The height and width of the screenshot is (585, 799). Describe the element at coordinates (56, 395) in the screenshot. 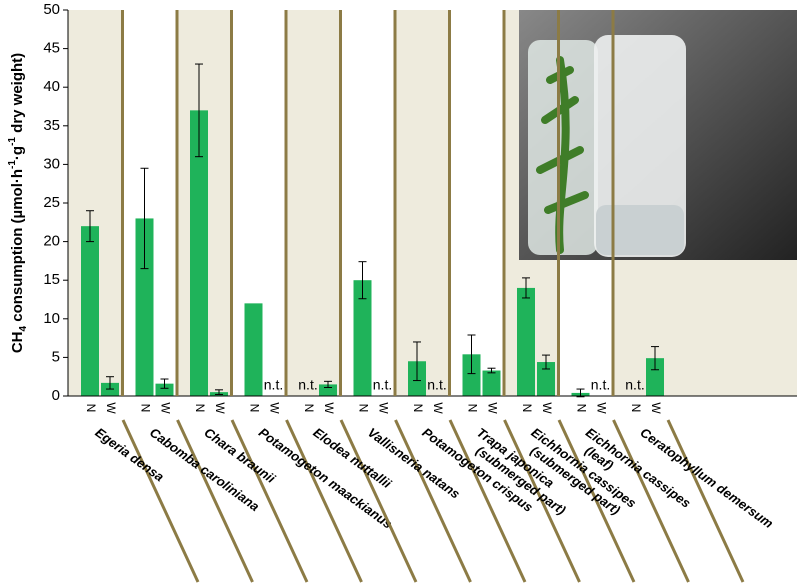

I see `y-tick-label: 0` at that location.